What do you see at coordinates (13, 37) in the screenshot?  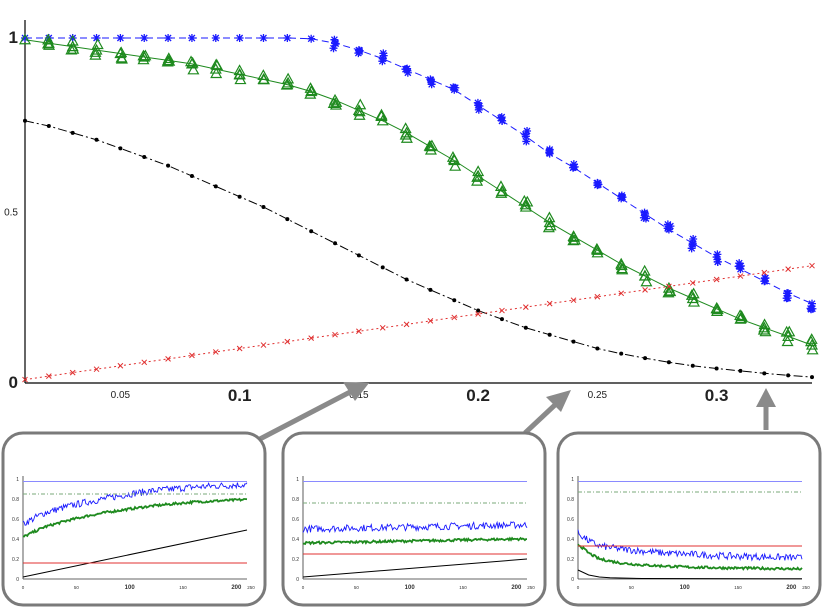 I see `y-tick-label: 1` at bounding box center [13, 37].